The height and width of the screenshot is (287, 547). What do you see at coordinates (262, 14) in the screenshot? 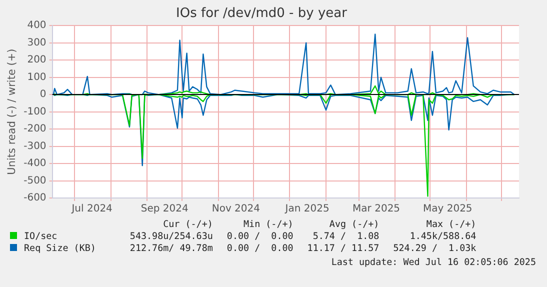
I see `chart-title: IOs for /dev/md0 - by year` at bounding box center [262, 14].